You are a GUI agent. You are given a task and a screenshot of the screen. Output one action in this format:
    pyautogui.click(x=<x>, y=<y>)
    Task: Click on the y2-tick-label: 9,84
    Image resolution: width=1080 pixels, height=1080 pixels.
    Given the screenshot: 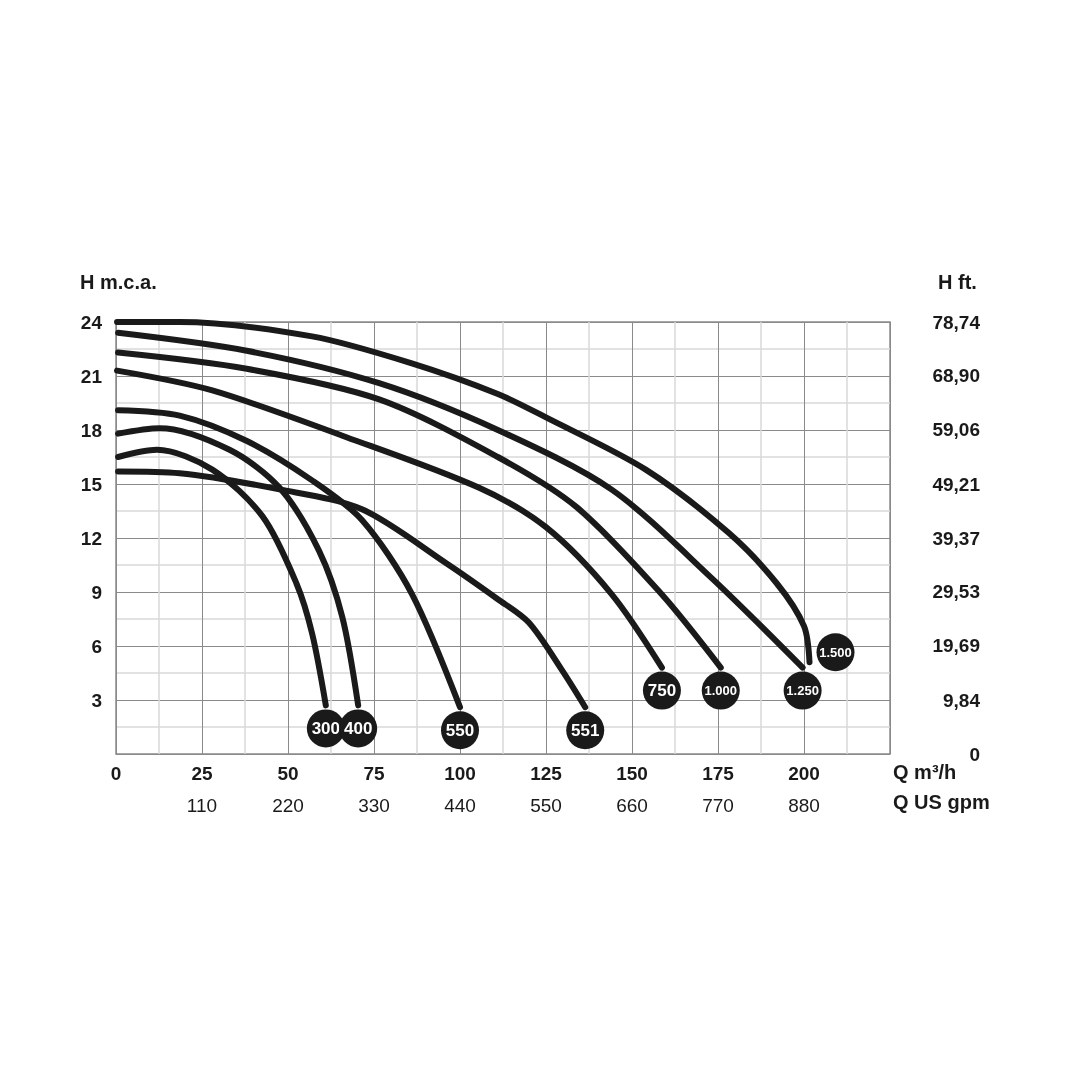 What is the action you would take?
    pyautogui.click(x=962, y=700)
    